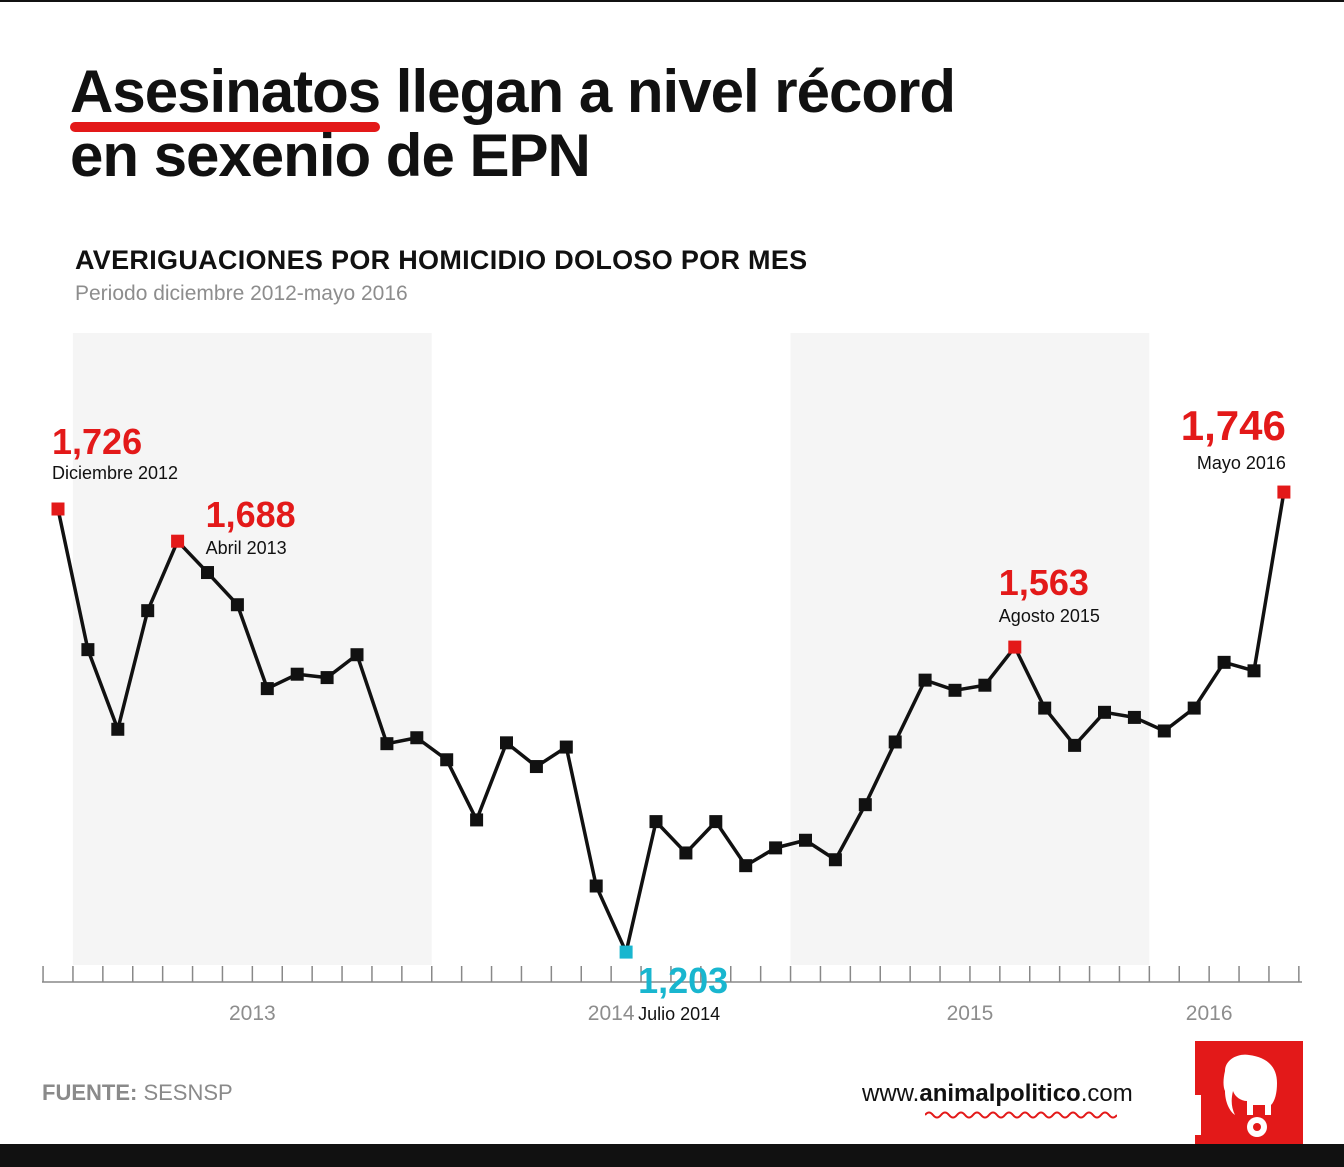 This screenshot has width=1344, height=1167. Describe the element at coordinates (1044, 582) in the screenshot. I see `annotation-value-32: 1,563` at that location.